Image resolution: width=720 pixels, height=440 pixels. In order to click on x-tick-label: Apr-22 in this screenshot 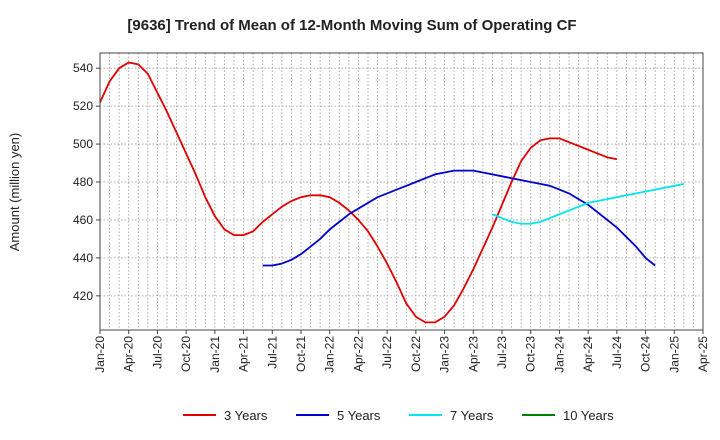, I will do `click(358, 354)`.